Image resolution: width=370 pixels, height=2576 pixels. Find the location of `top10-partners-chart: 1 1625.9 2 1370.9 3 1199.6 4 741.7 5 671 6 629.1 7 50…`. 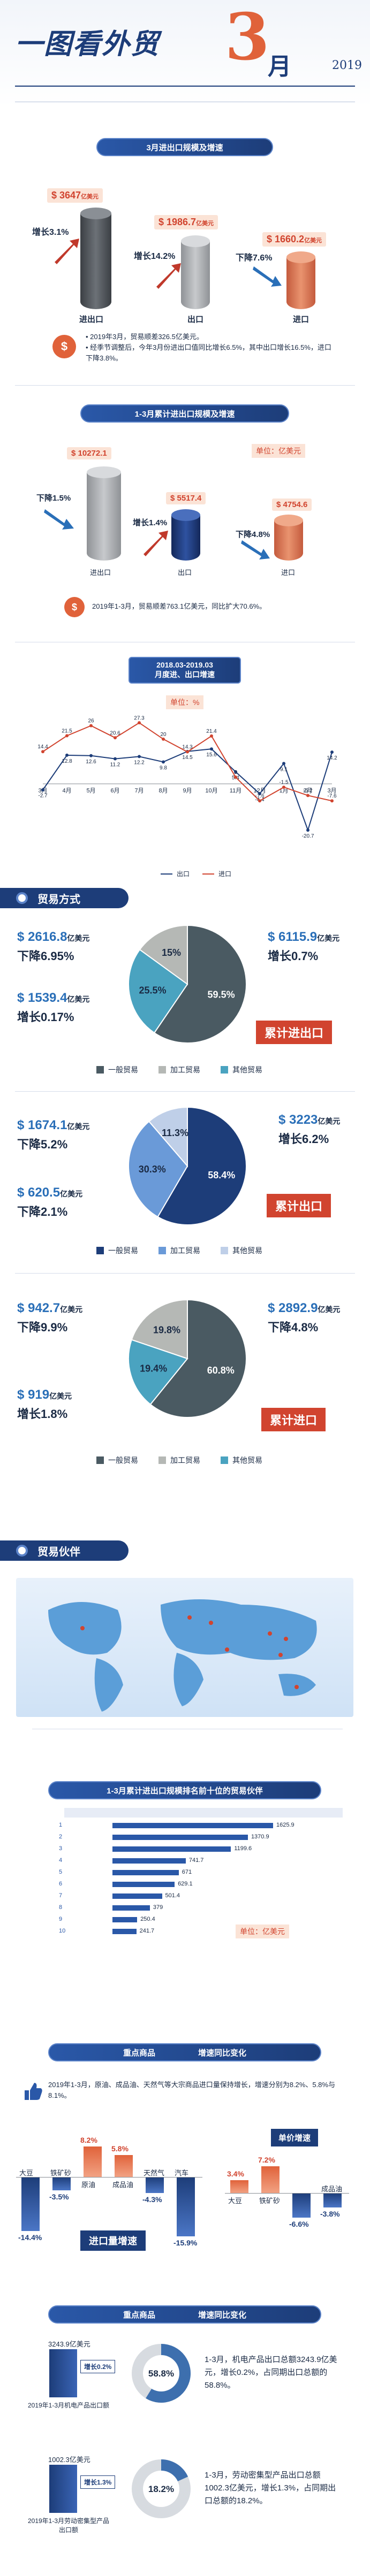

top10-partners-chart: 1 1625.9 2 1370.9 3 1199.6 4 741.7 5 671 6 629.1 7 50… is located at coordinates (193, 1877).